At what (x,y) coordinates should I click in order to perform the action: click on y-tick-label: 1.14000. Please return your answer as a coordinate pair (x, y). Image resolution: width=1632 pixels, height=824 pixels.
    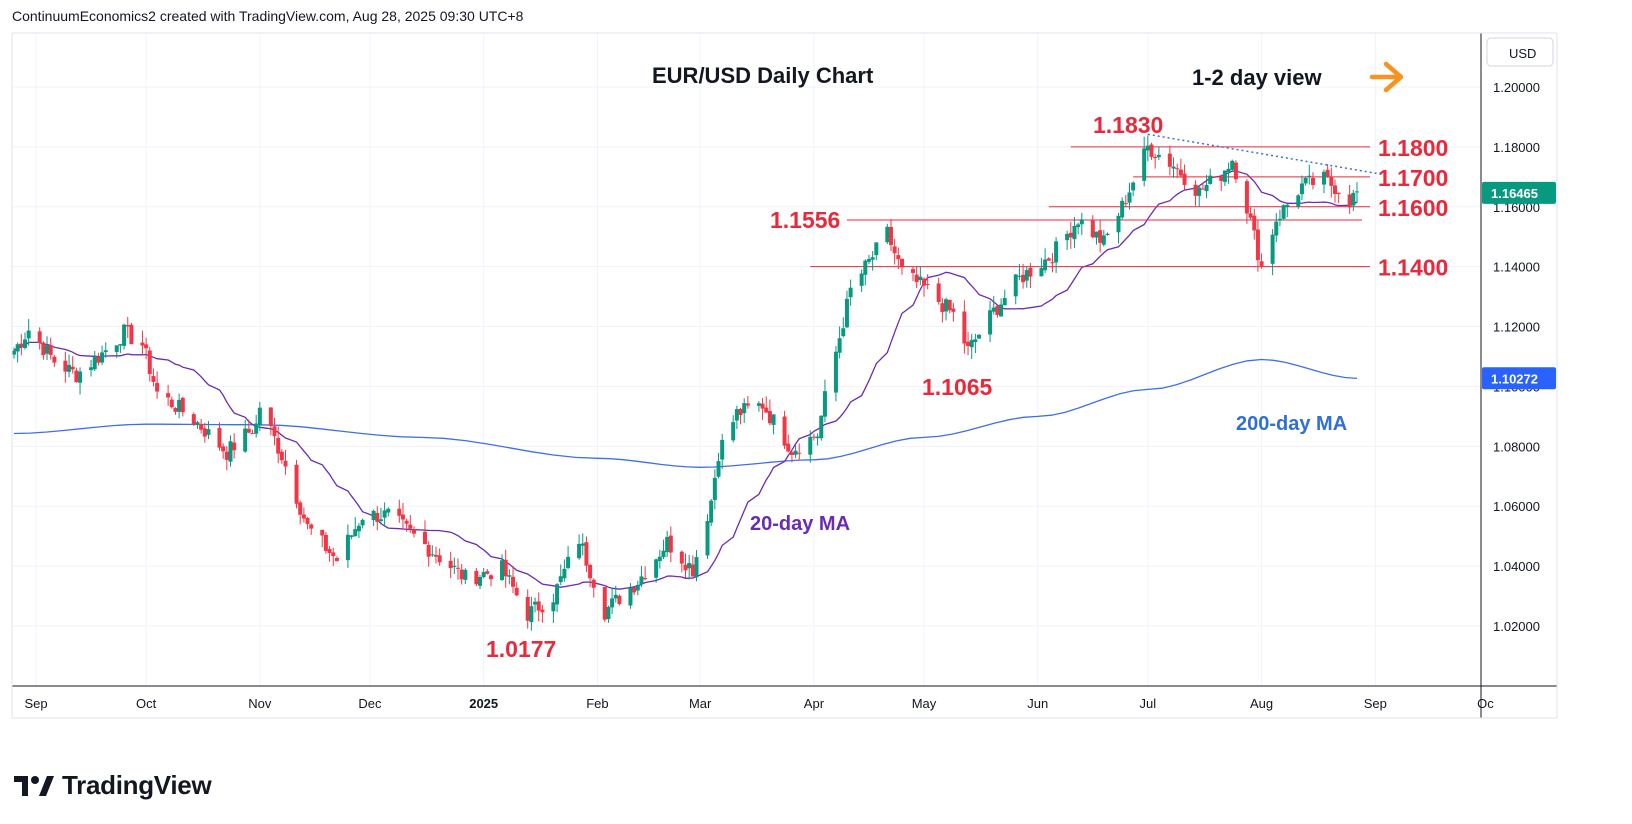
    Looking at the image, I should click on (1516, 267).